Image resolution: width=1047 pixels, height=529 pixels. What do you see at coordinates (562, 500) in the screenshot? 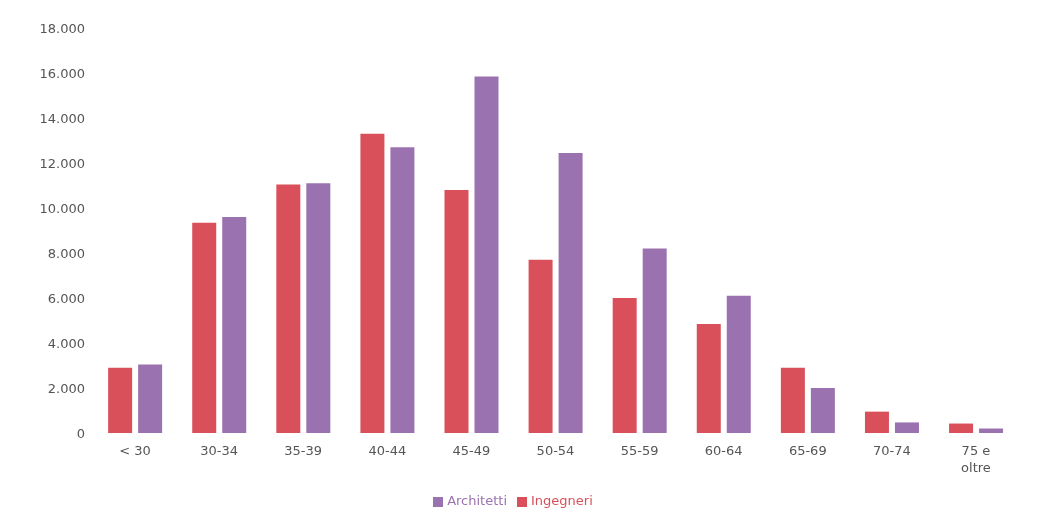
I see `legend-label: Ingegneri` at bounding box center [562, 500].